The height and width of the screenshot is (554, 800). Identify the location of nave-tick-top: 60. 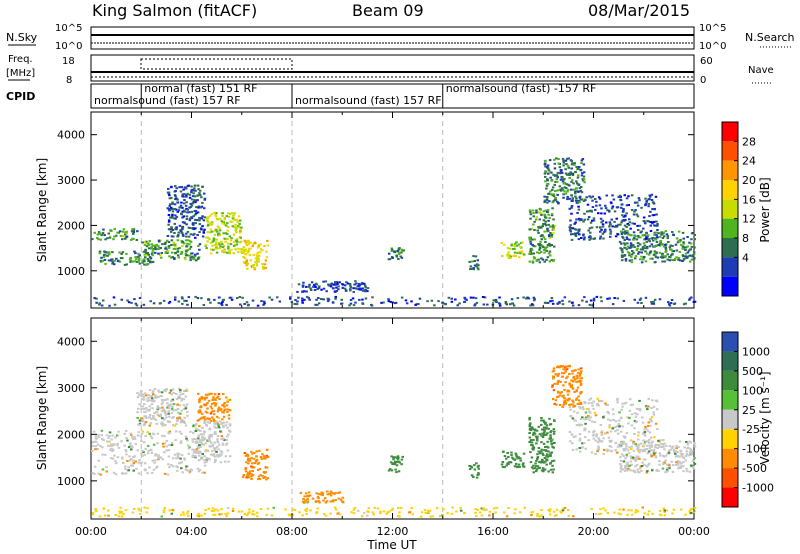
(706, 61).